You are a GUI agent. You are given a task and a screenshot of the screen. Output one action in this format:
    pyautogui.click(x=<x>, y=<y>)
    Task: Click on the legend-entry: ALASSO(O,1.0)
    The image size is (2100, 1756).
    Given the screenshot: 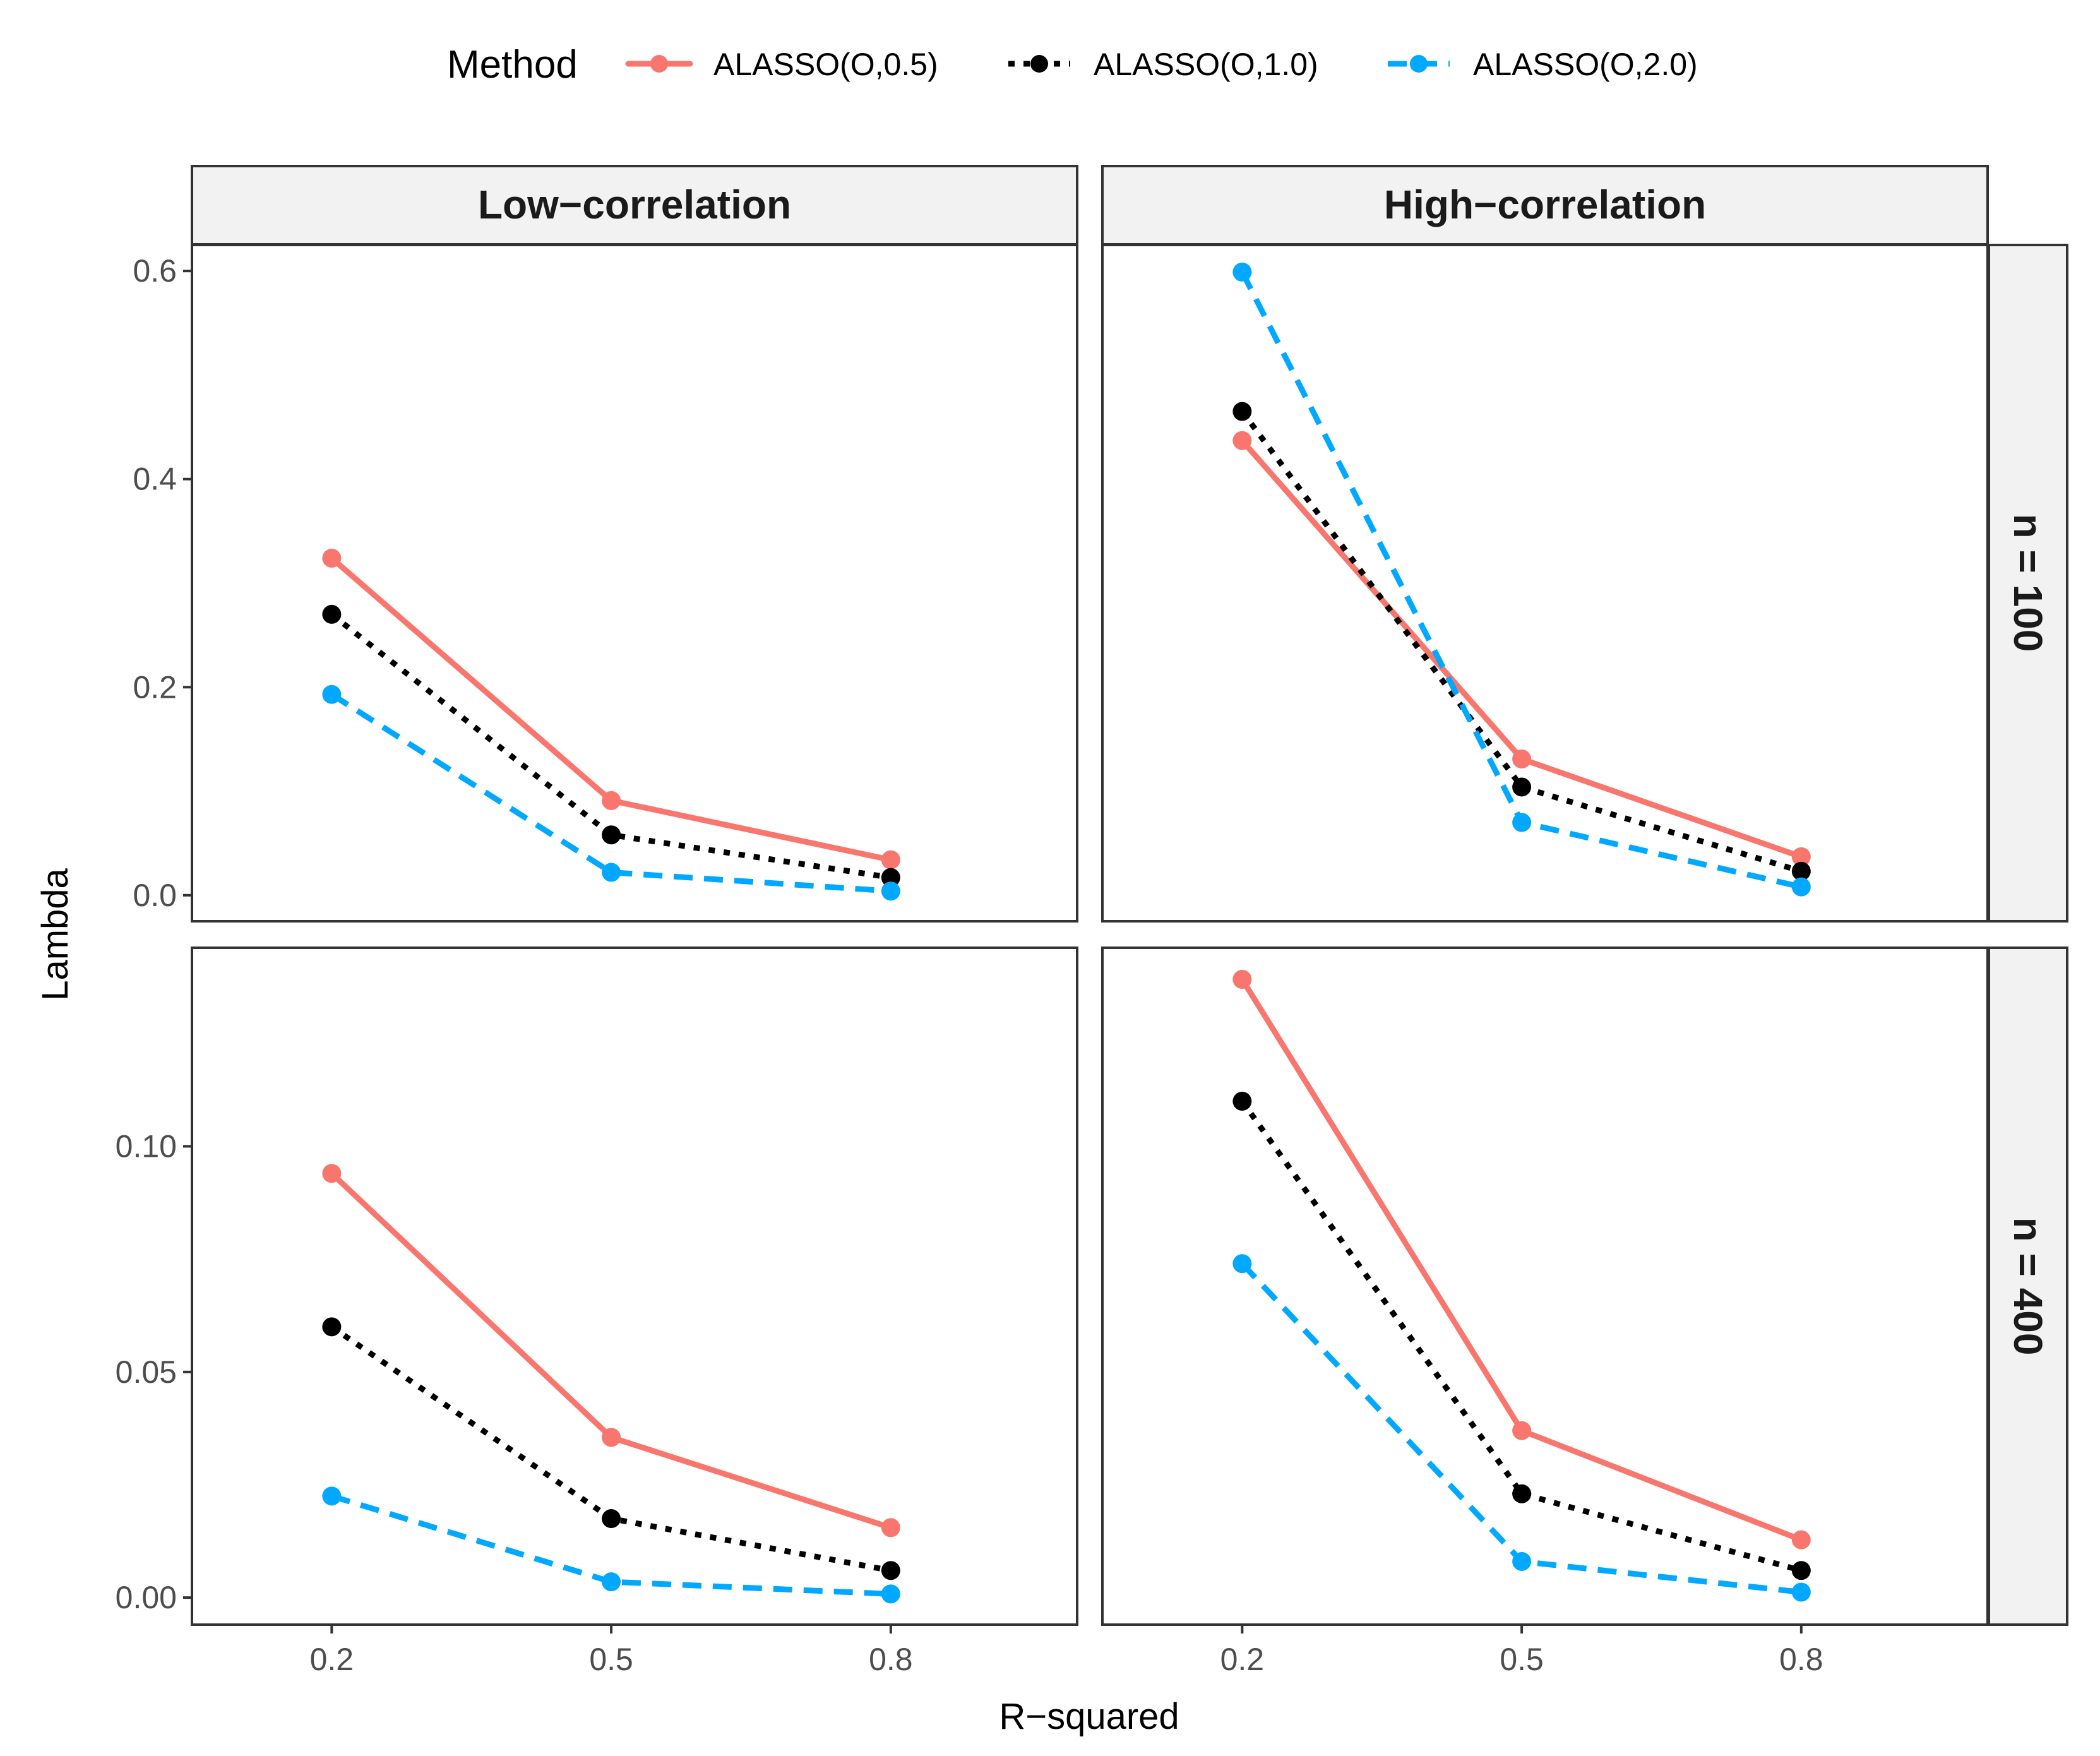 What is the action you would take?
    pyautogui.click(x=1163, y=64)
    